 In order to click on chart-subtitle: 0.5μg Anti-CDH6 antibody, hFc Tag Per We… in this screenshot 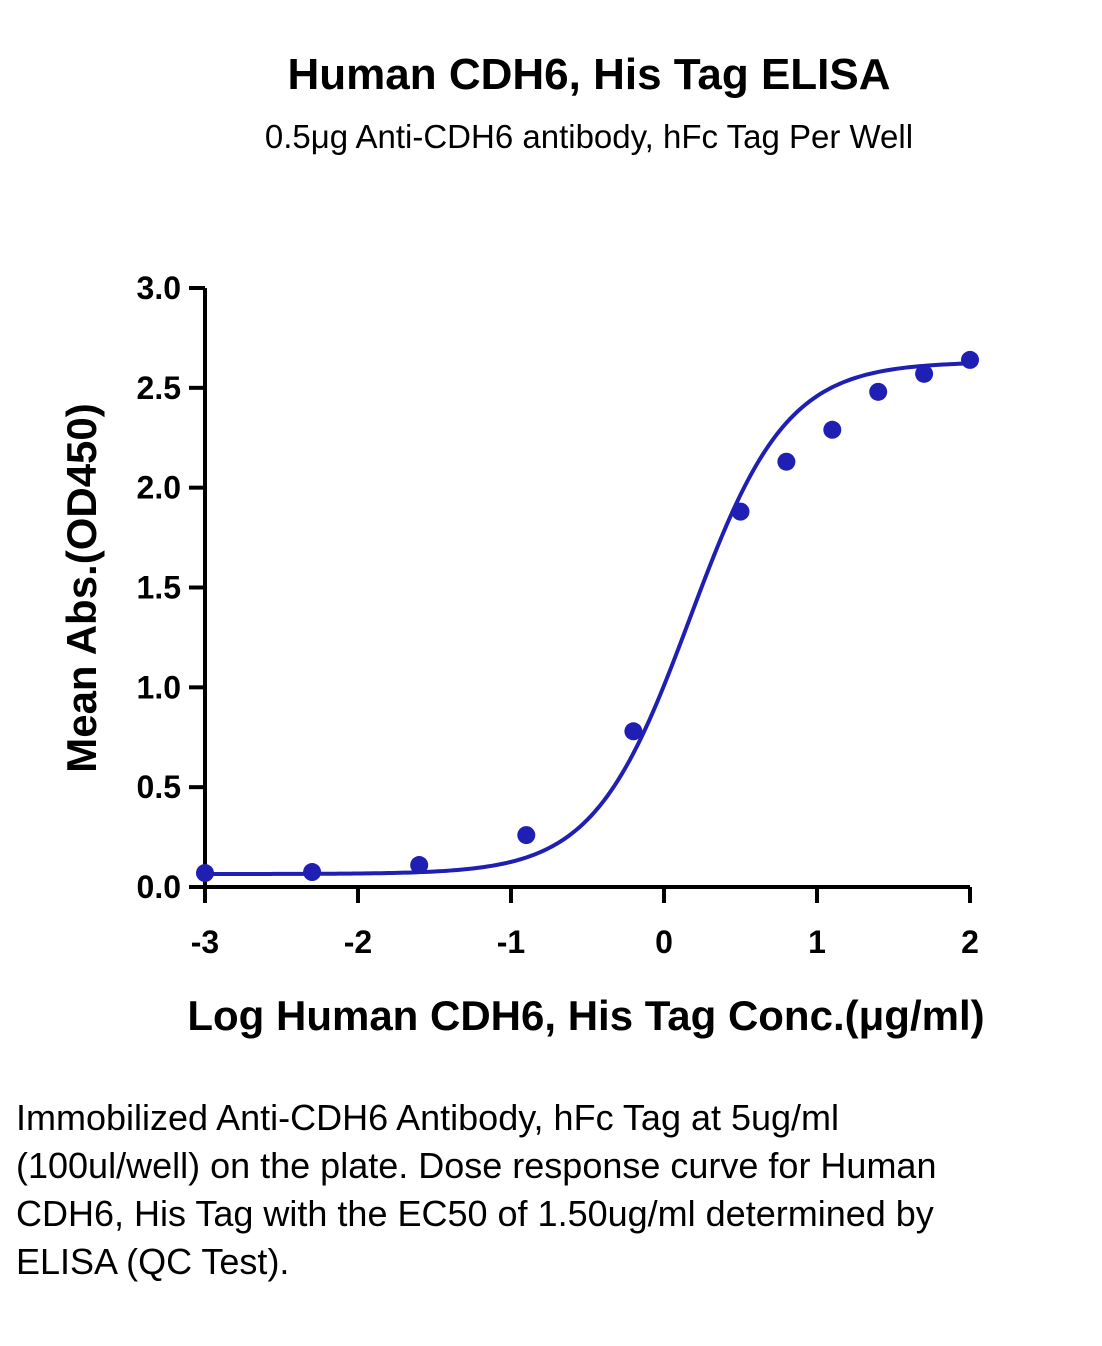, I will do `click(589, 136)`.